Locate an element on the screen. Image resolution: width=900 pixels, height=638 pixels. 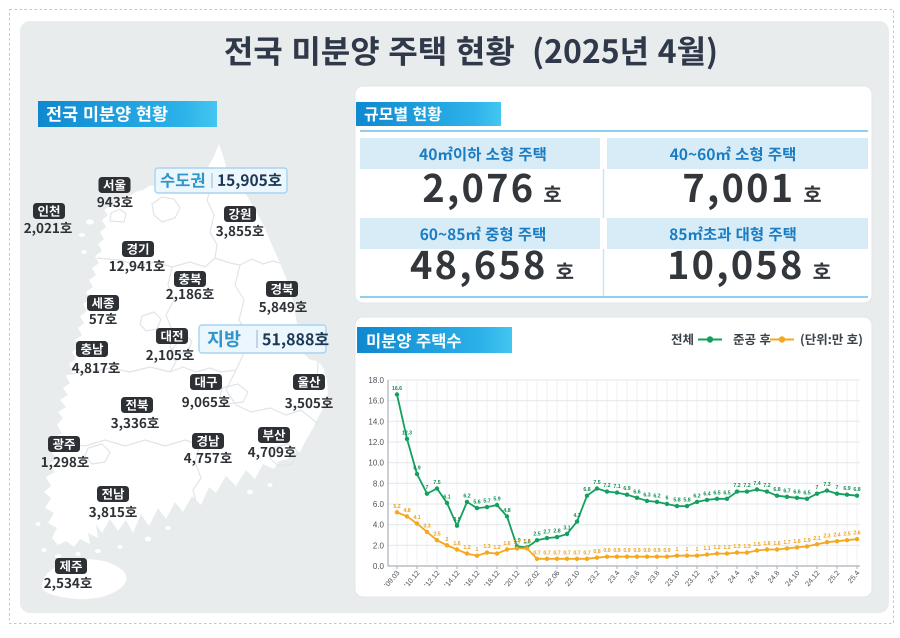
svg-text: 10.0 is located at coordinates (376, 463).